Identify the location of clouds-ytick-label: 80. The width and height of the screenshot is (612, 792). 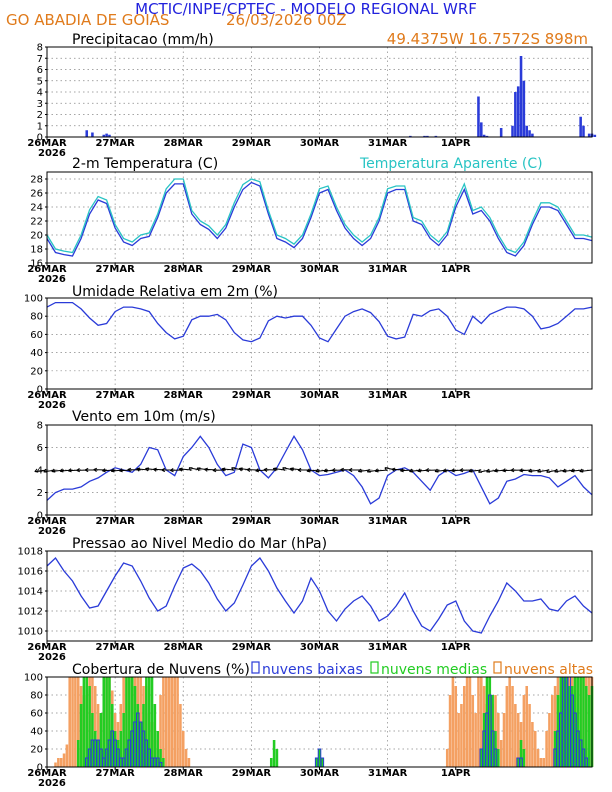
(36, 696).